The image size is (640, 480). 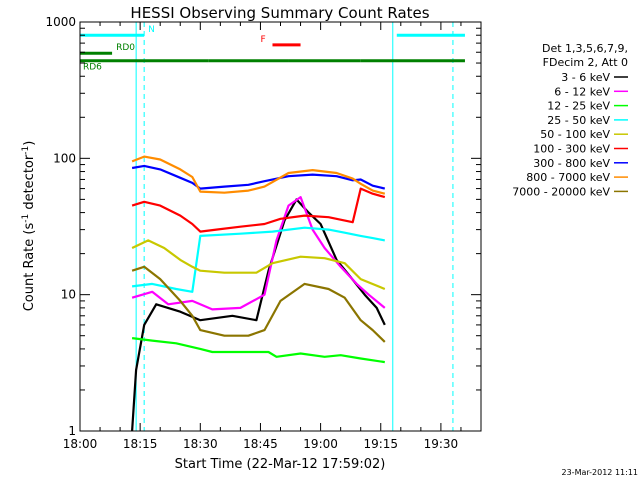 I want to click on legend-label-50-100-kev: 50 - 100 keV, so click(x=575, y=134).